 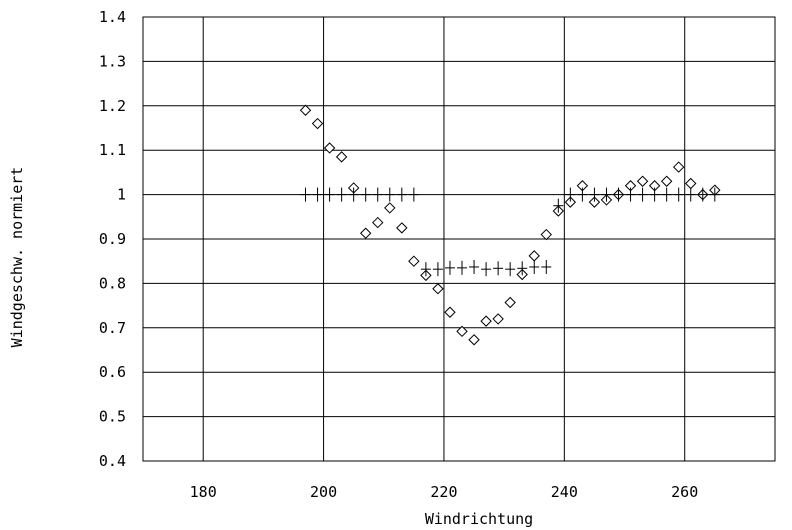 I want to click on x-tick-label: 180, so click(x=203, y=492).